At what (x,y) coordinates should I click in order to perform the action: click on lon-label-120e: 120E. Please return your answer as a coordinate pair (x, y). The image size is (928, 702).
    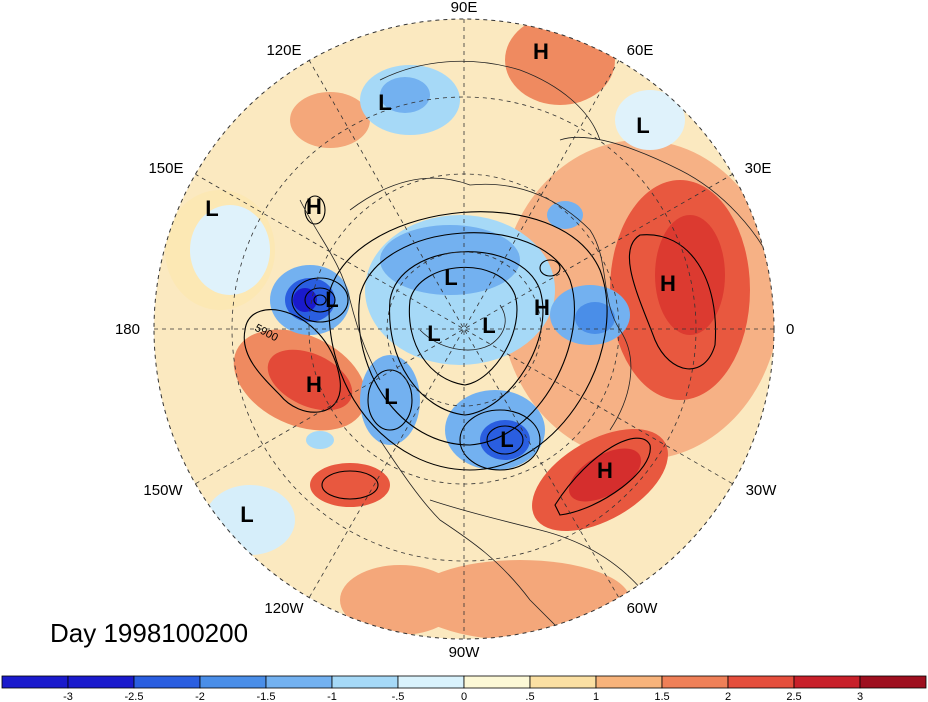
    Looking at the image, I should click on (283, 50).